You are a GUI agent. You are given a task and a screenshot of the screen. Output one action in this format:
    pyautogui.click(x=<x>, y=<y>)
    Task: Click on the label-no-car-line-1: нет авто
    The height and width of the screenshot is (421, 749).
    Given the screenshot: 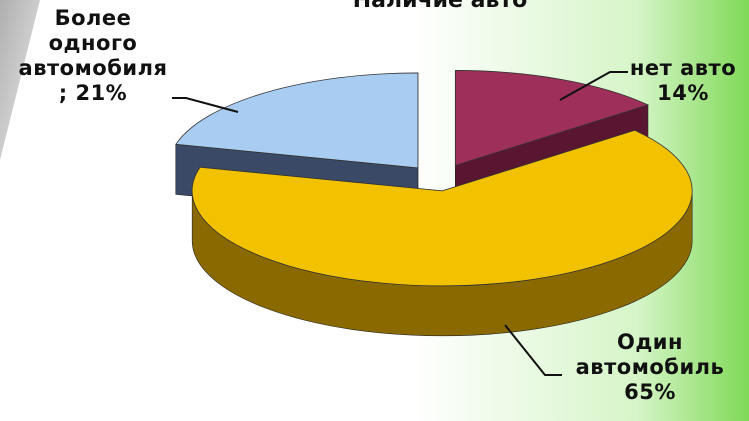 What is the action you would take?
    pyautogui.click(x=683, y=68)
    